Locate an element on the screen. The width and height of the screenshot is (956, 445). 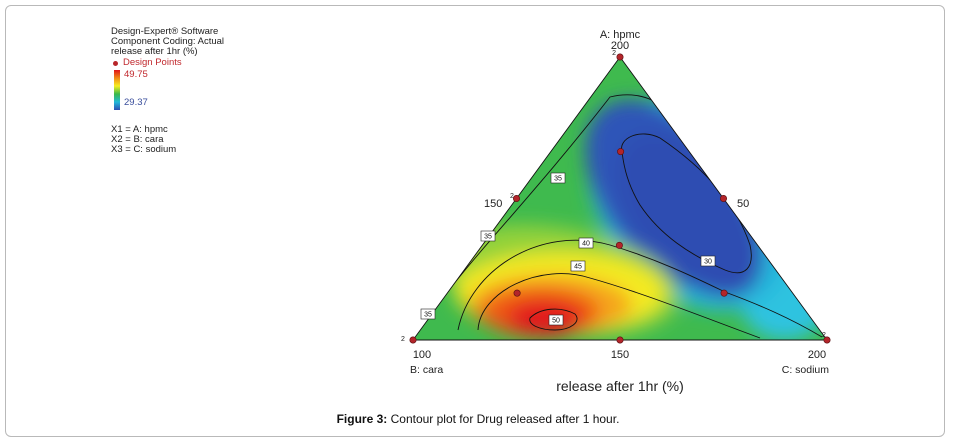
tick-bottom-left: 100 is located at coordinates (422, 355).